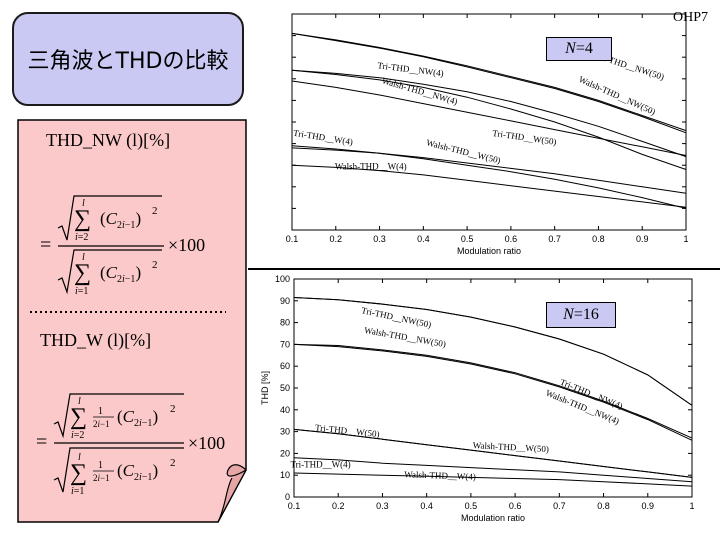 This screenshot has width=720, height=540. What do you see at coordinates (285, 366) in the screenshot?
I see `y-tick-label: 60` at bounding box center [285, 366].